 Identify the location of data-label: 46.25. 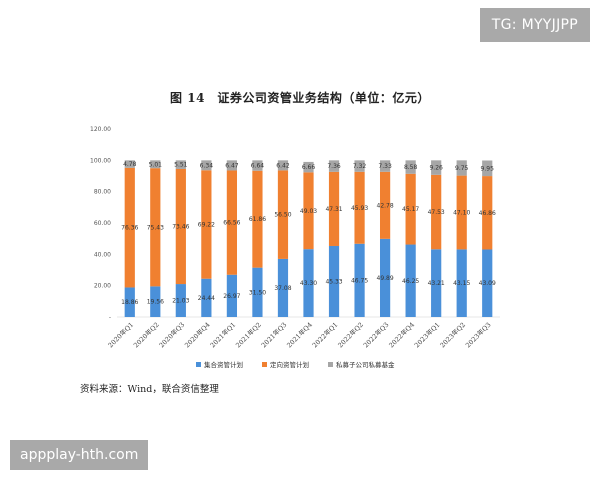
(410, 281).